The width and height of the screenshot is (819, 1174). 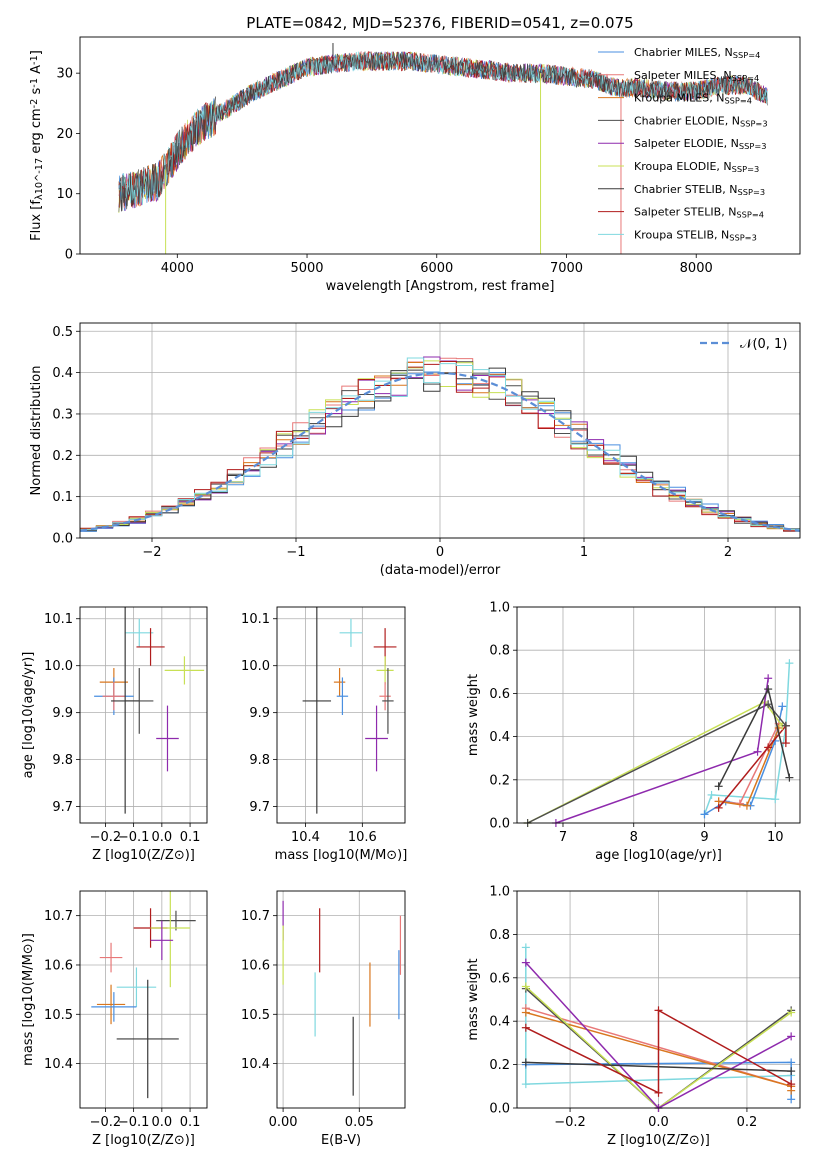 What do you see at coordinates (693, 99) in the screenshot?
I see `legend-entry: Kroupa MILES, NSSP=4` at bounding box center [693, 99].